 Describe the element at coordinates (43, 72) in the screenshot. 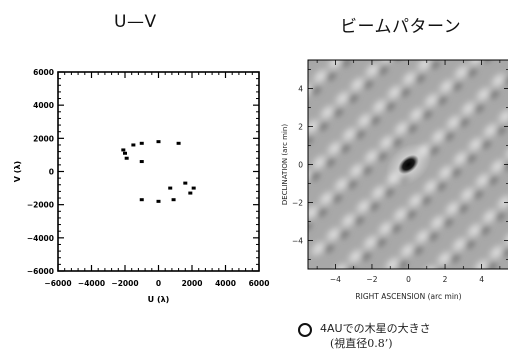

I see `y-tick-label: 6000` at that location.